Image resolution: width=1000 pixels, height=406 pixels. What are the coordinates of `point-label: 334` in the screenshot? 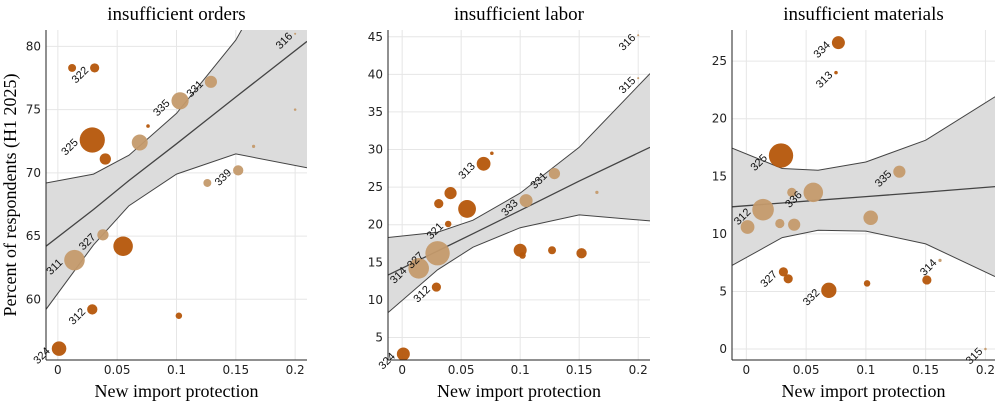 It's located at (822, 49).